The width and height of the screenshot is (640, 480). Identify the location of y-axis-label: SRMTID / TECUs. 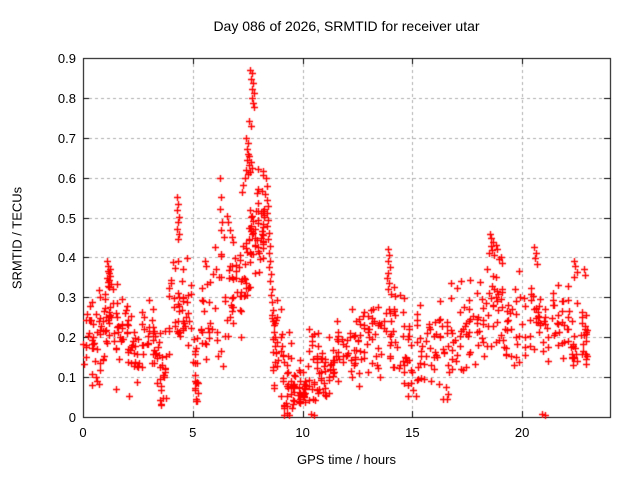
(17, 238).